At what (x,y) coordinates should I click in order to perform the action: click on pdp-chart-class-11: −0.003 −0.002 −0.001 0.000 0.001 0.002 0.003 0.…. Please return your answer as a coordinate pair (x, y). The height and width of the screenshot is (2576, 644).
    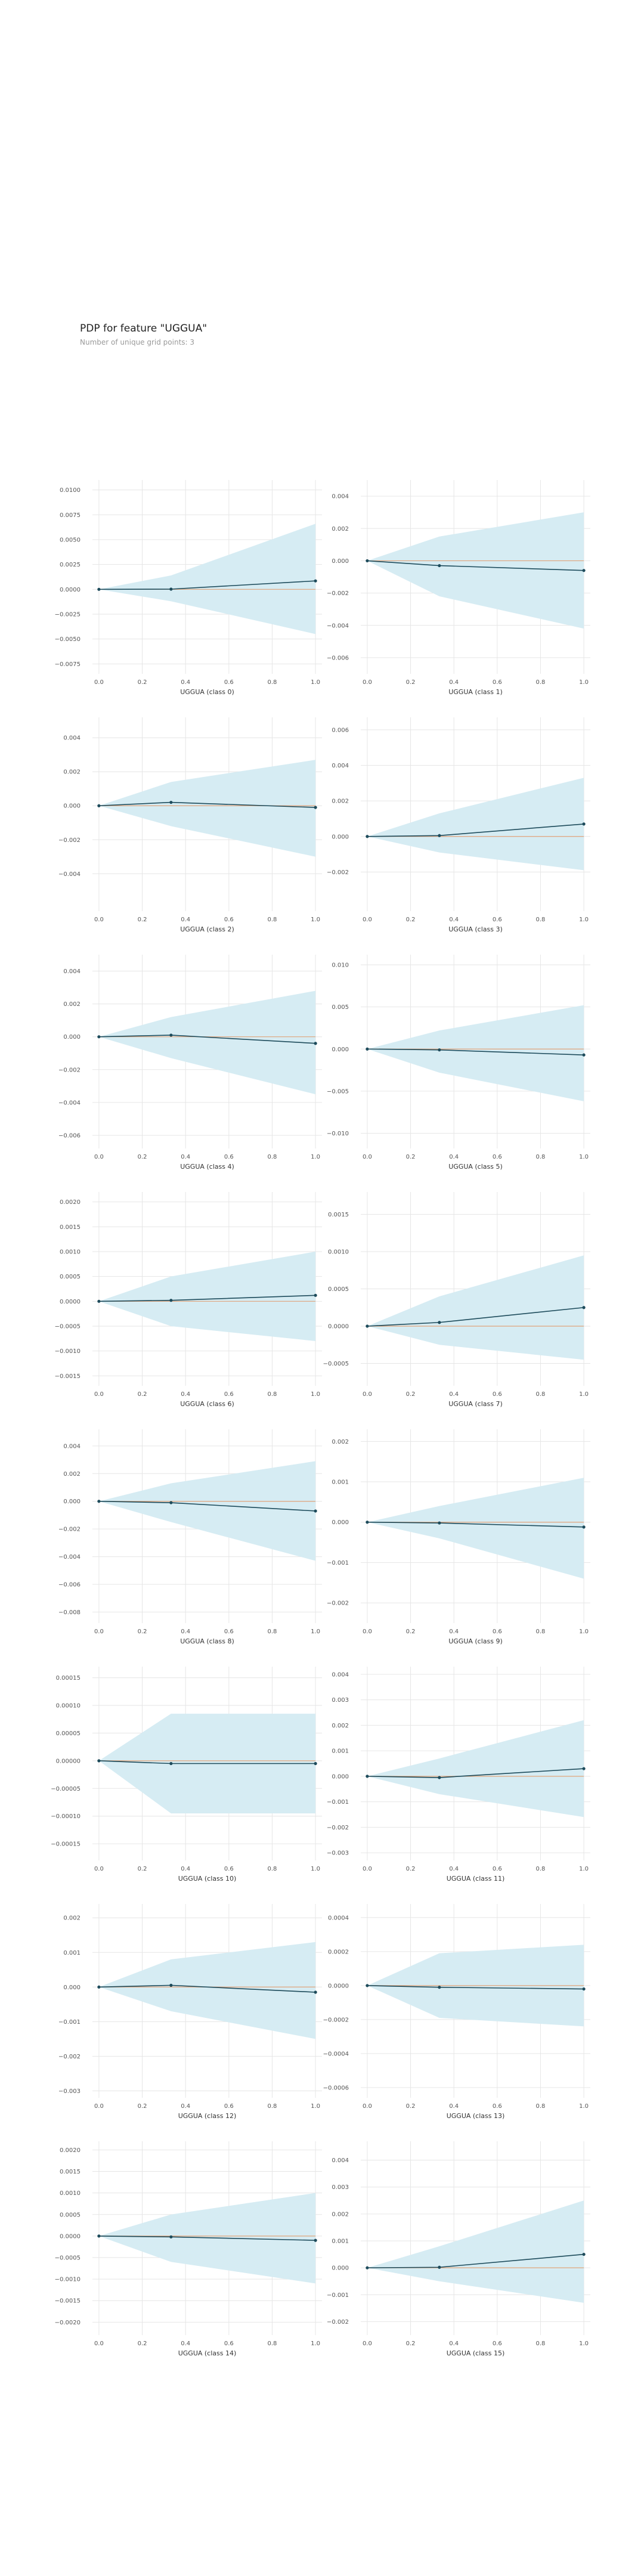
    Looking at the image, I should click on (458, 1775).